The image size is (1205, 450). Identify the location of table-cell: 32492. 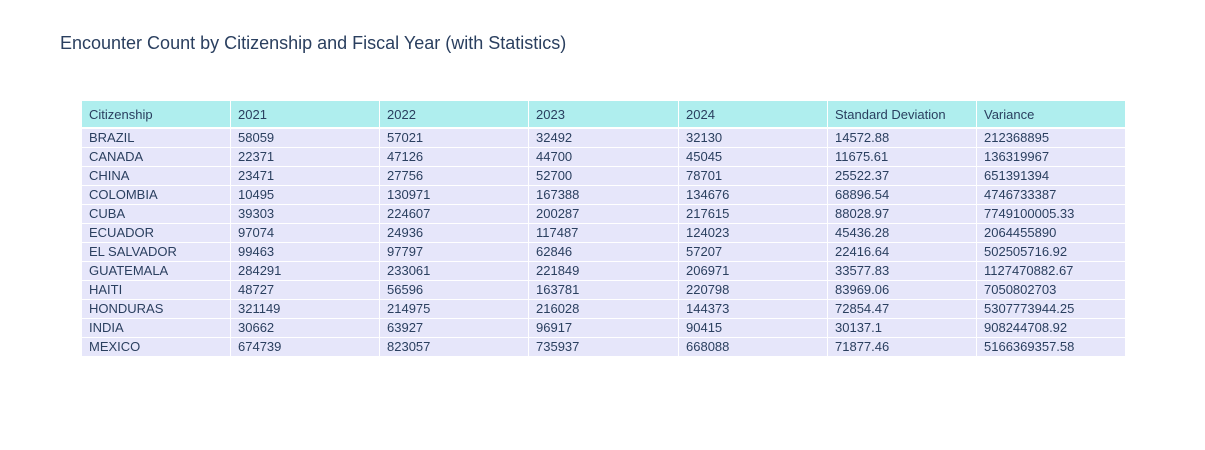
(603, 137).